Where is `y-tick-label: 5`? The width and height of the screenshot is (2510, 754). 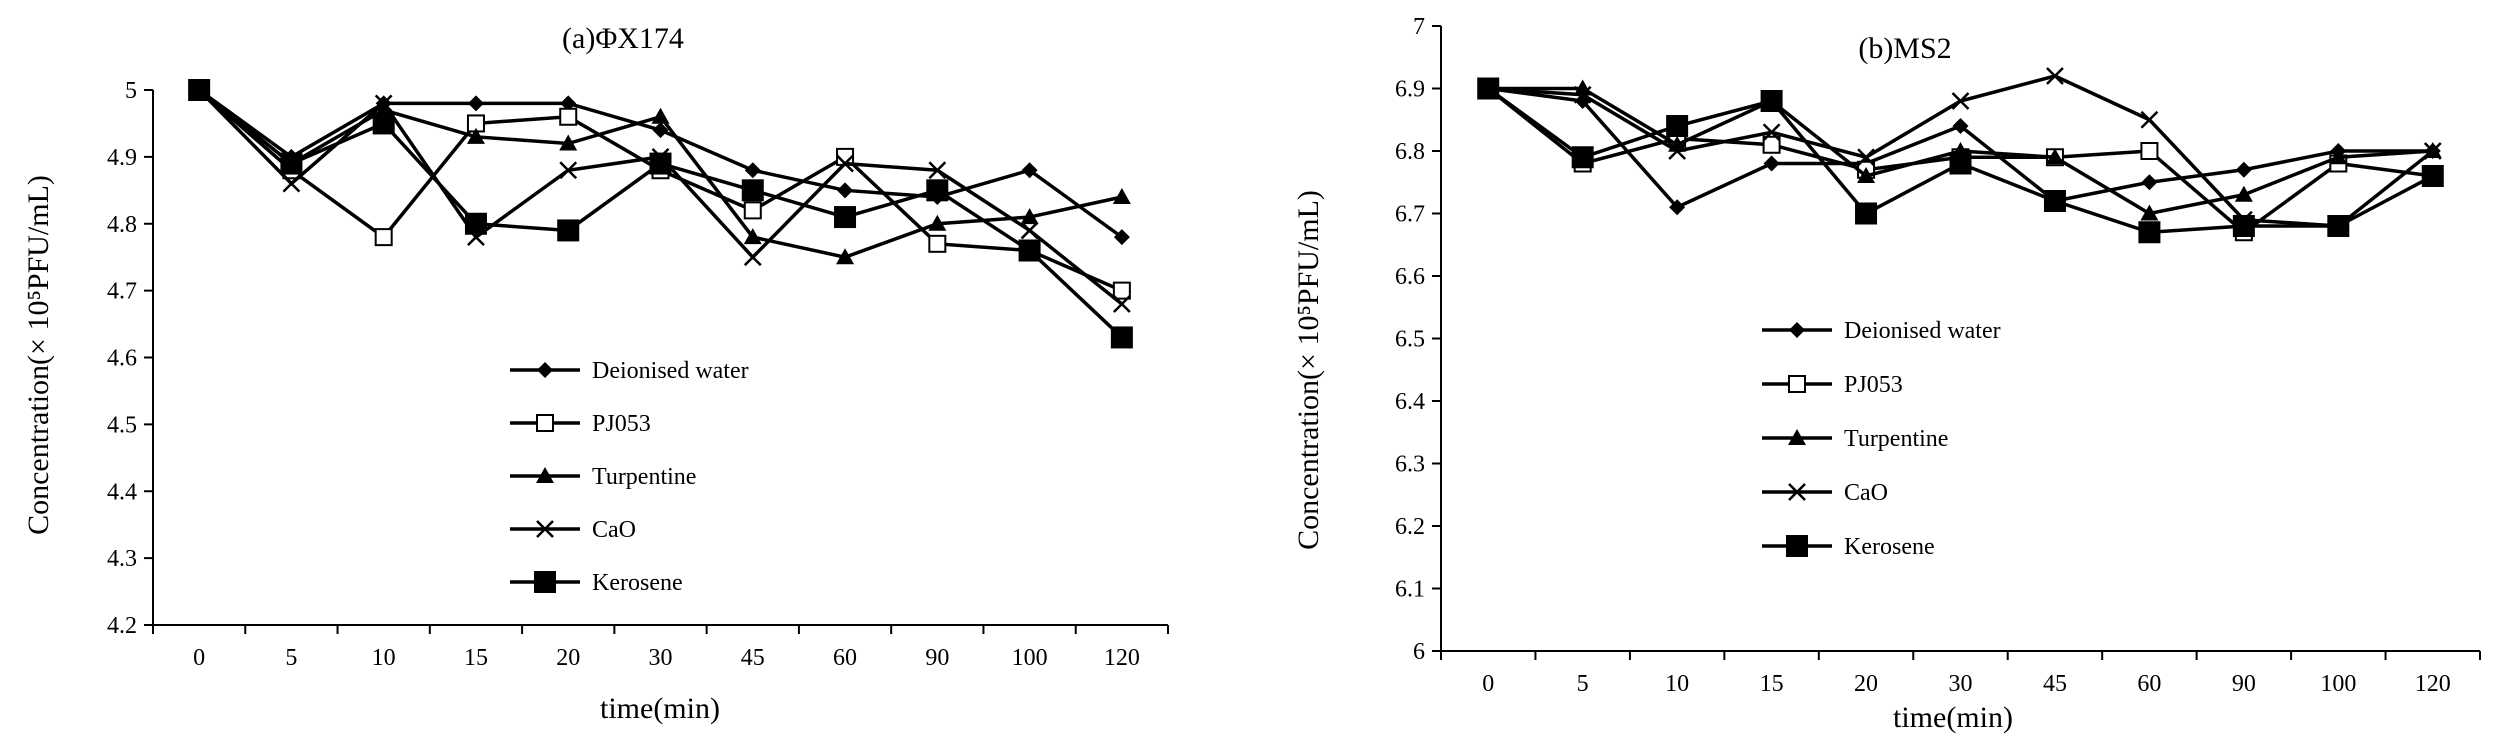 y-tick-label: 5 is located at coordinates (131, 91).